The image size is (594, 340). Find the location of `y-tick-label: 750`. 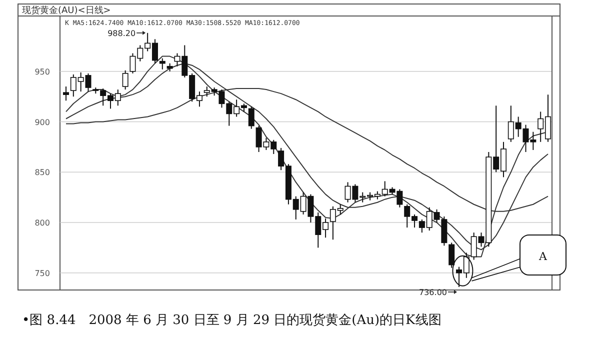

y-tick-label: 750 is located at coordinates (42, 273).